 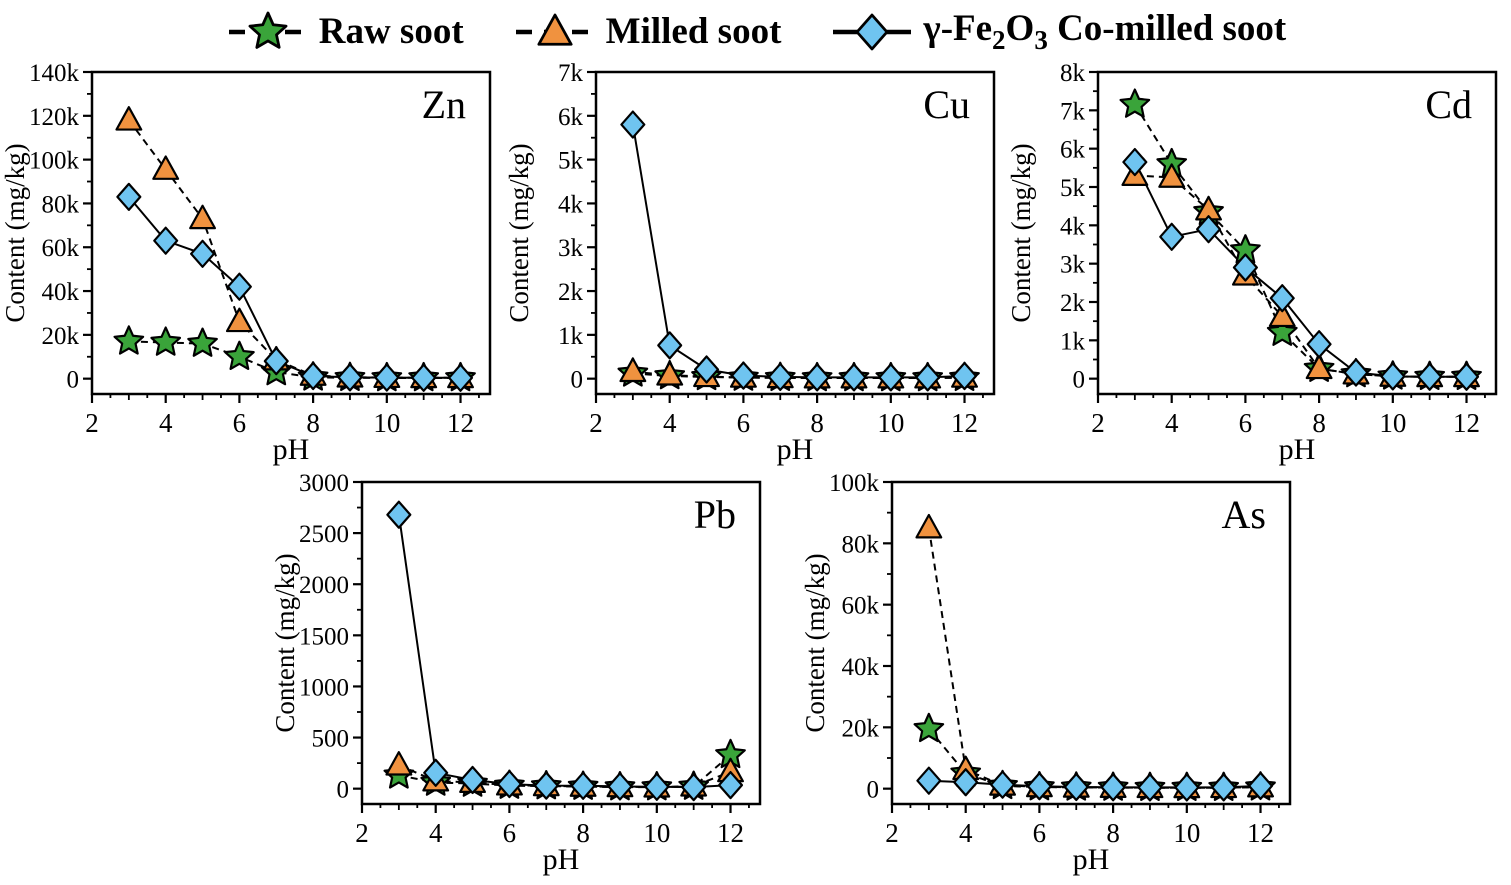 What do you see at coordinates (1244, 514) in the screenshot?
I see `chart-title: As` at bounding box center [1244, 514].